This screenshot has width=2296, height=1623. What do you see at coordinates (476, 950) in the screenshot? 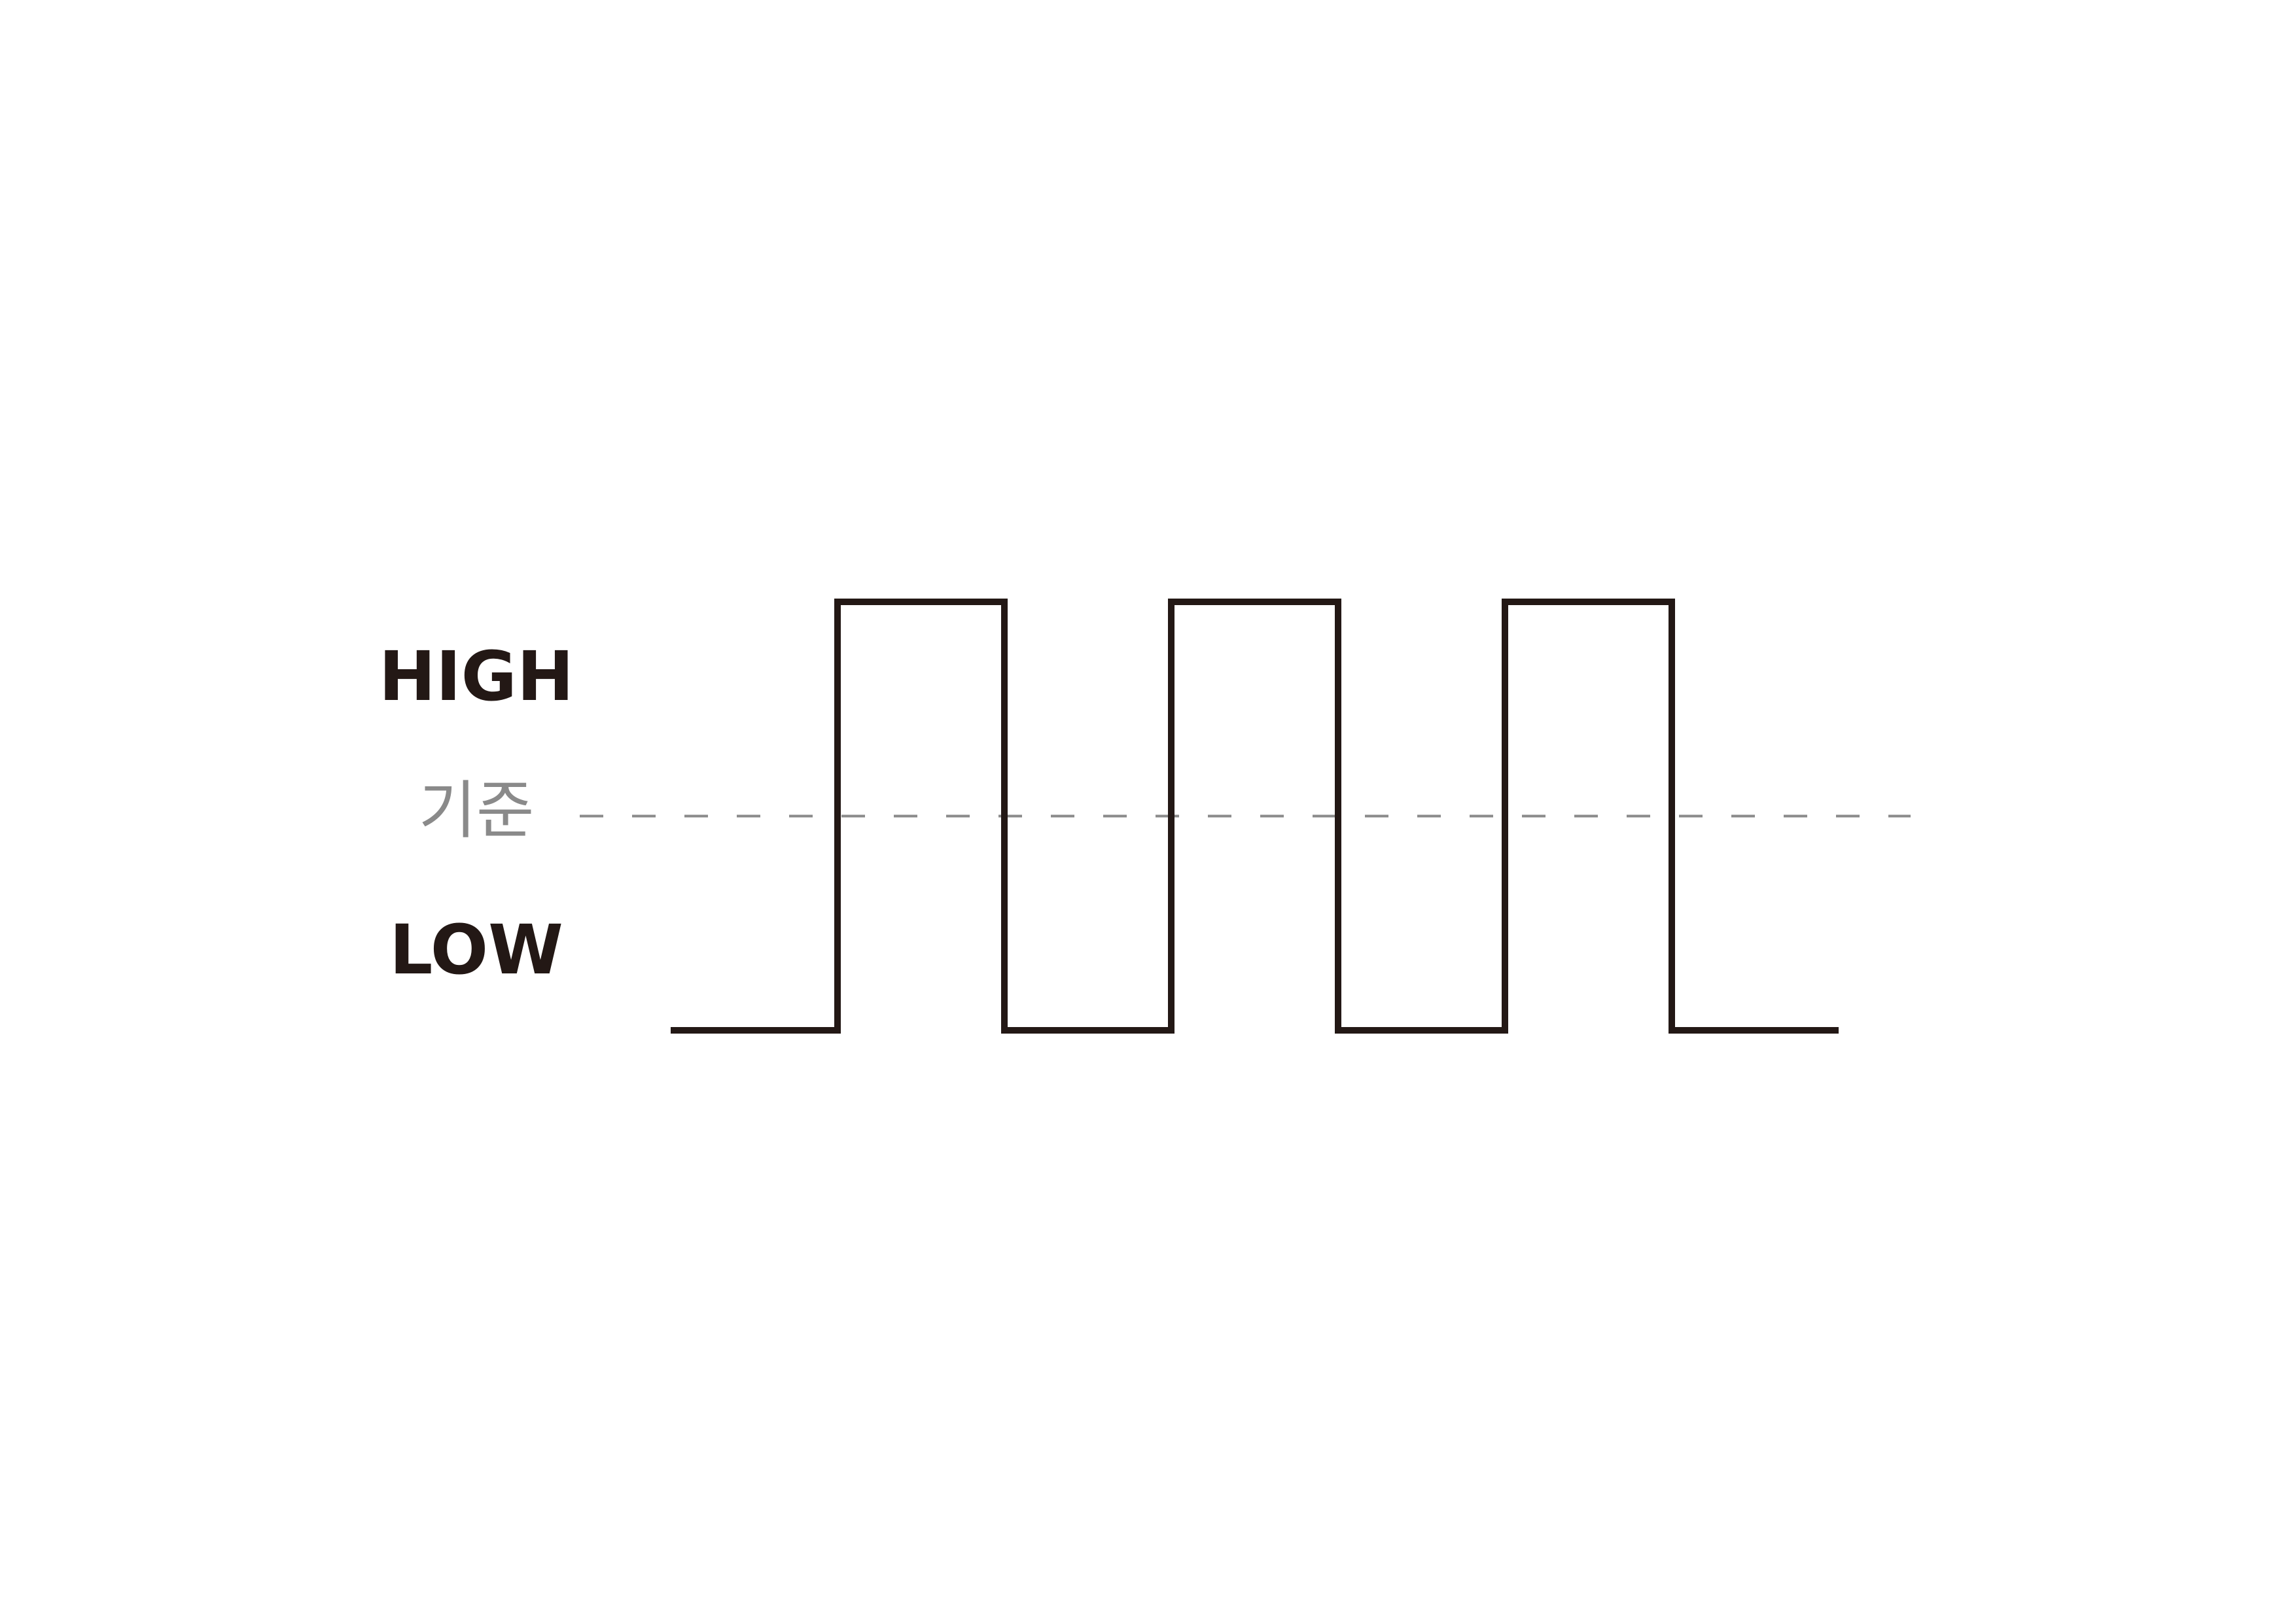
I see `low-label: LOW` at bounding box center [476, 950].